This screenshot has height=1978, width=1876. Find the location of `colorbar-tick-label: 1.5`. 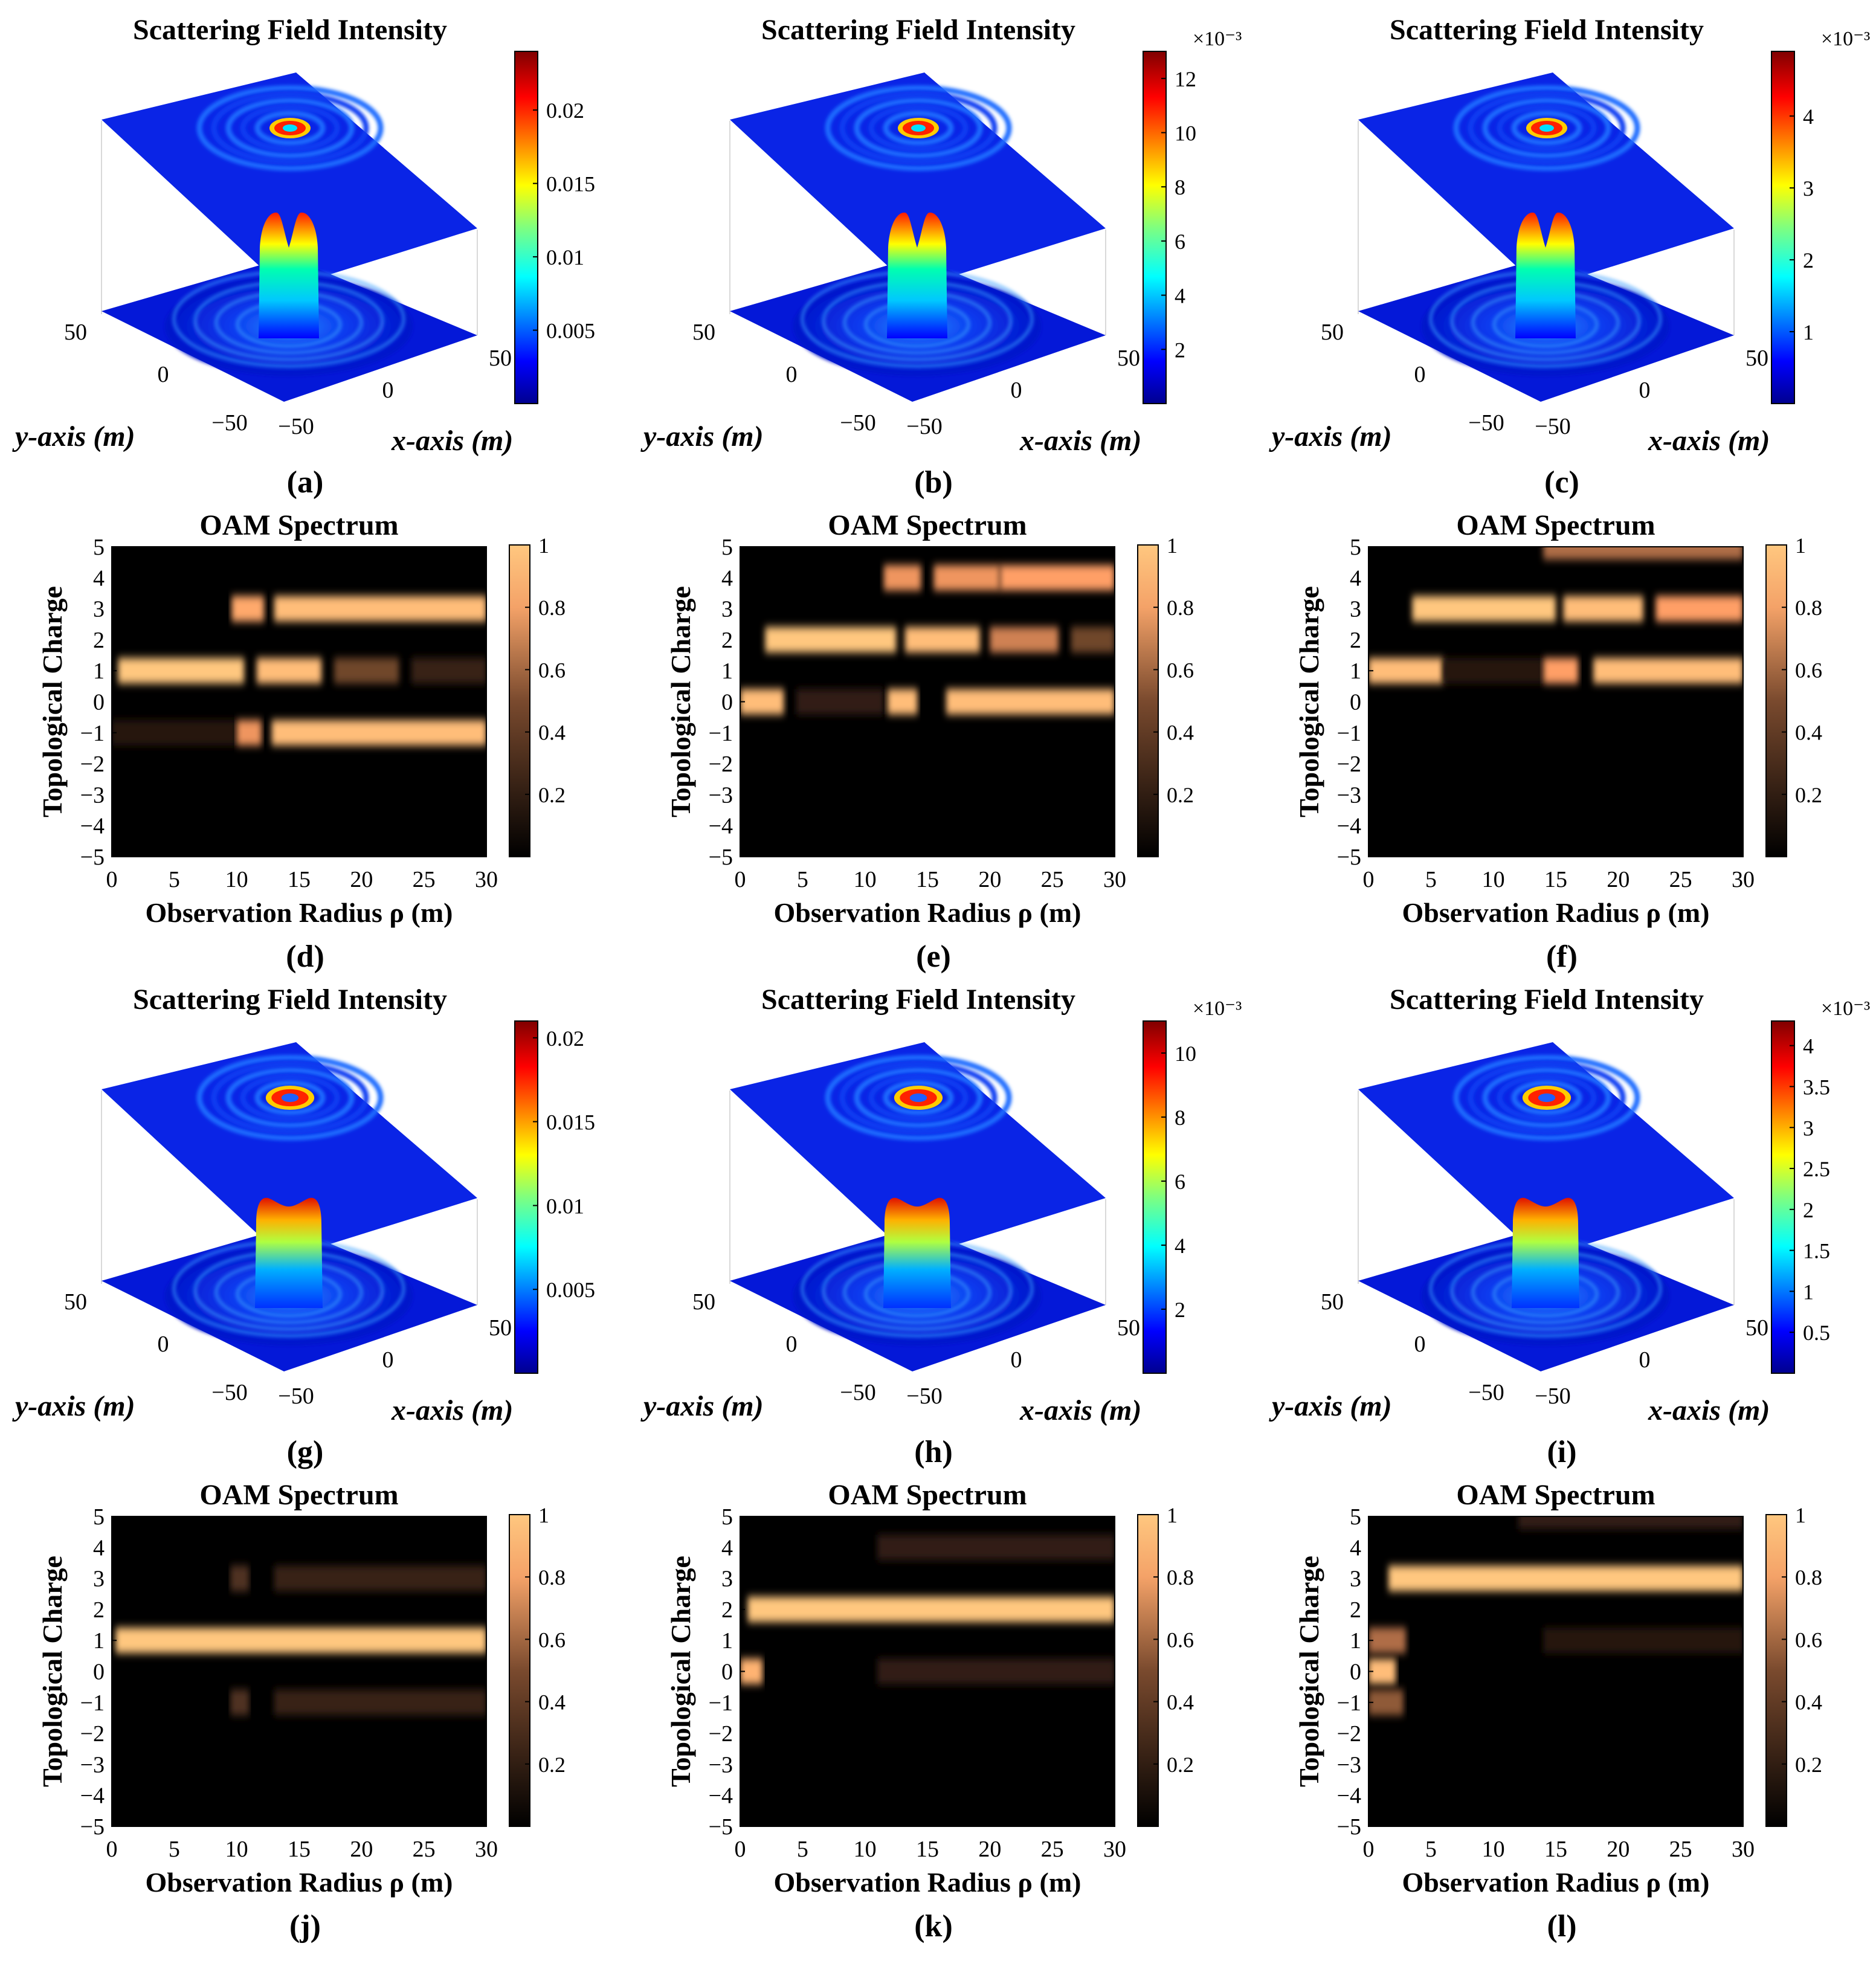

colorbar-tick-label: 1.5 is located at coordinates (1816, 1251).